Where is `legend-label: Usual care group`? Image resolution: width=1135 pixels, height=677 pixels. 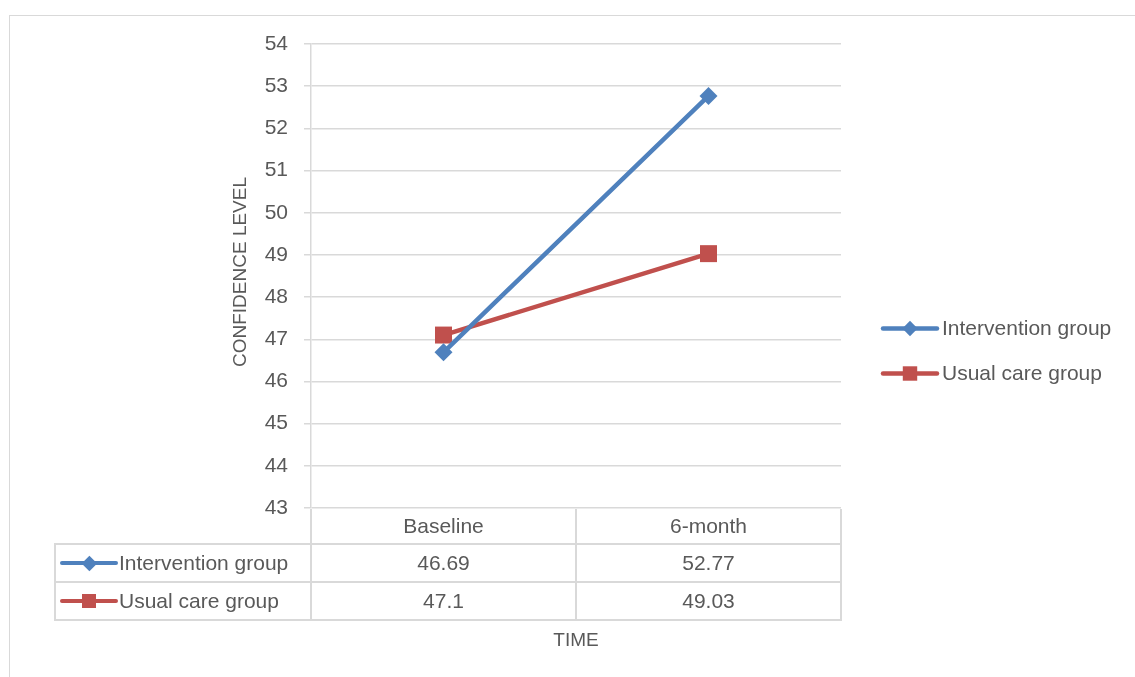 legend-label: Usual care group is located at coordinates (1022, 373).